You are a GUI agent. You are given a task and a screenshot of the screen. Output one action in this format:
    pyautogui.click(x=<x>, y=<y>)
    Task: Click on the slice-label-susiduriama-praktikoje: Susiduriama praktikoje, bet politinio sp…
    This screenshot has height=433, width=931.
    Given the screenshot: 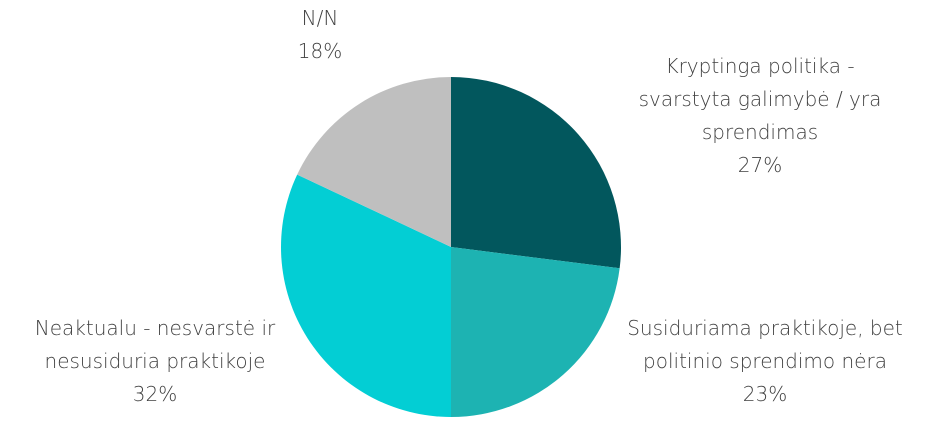 What is the action you would take?
    pyautogui.click(x=765, y=361)
    